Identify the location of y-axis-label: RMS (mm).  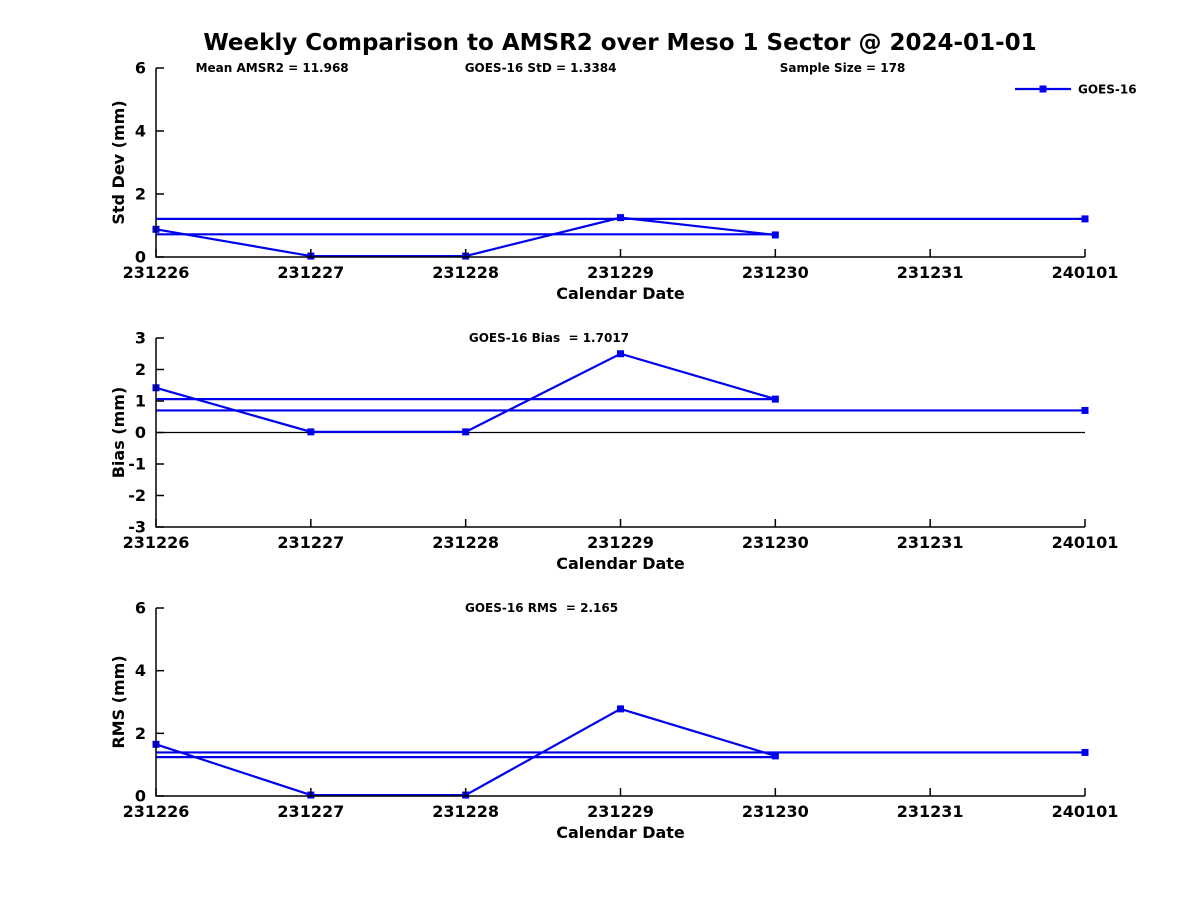
(118, 701).